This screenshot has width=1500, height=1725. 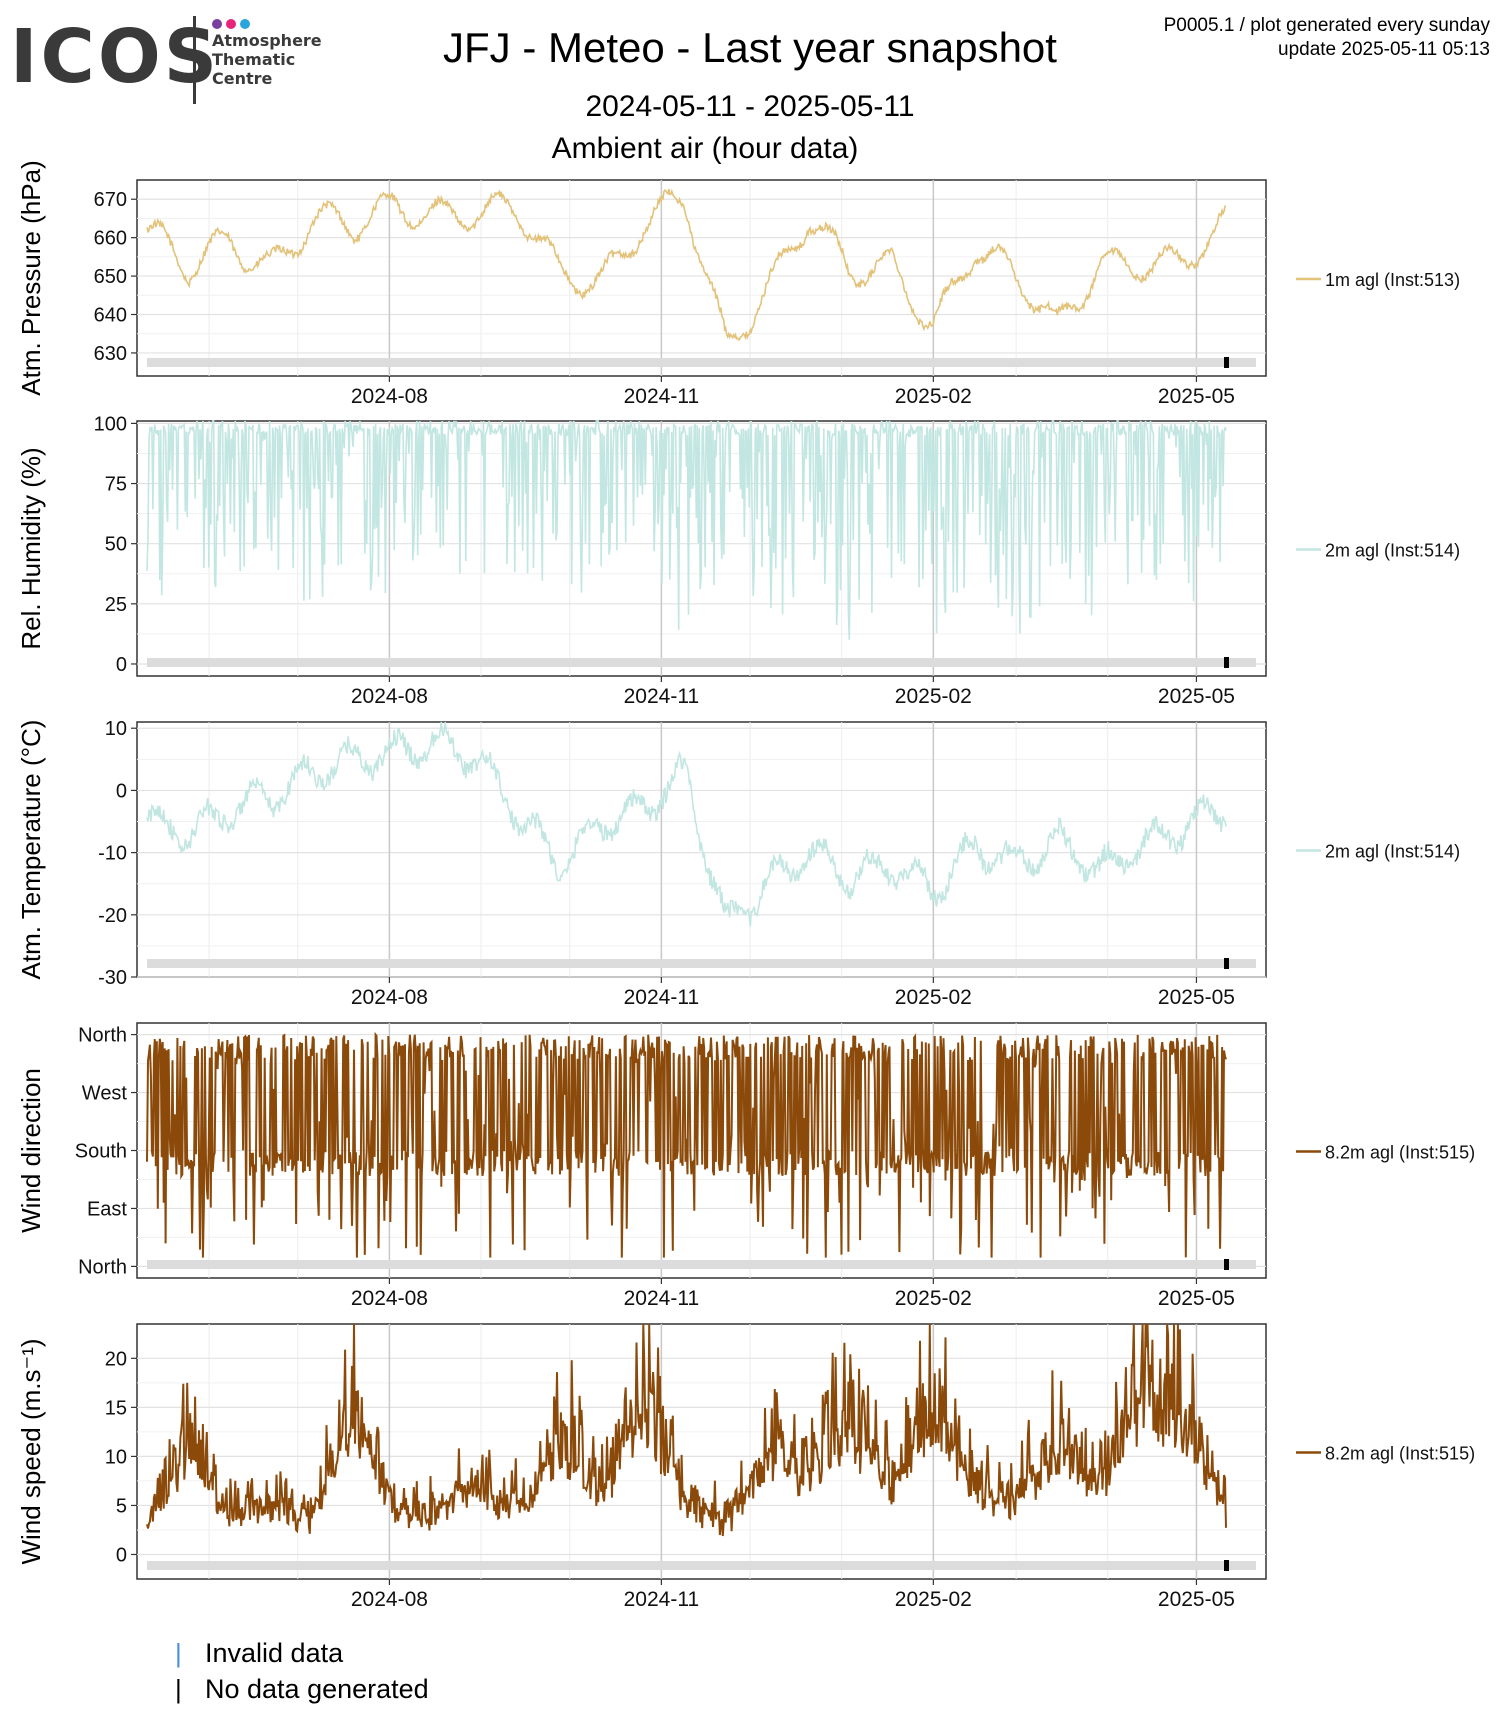 I want to click on icos-logo: ICOS, so click(x=115, y=57).